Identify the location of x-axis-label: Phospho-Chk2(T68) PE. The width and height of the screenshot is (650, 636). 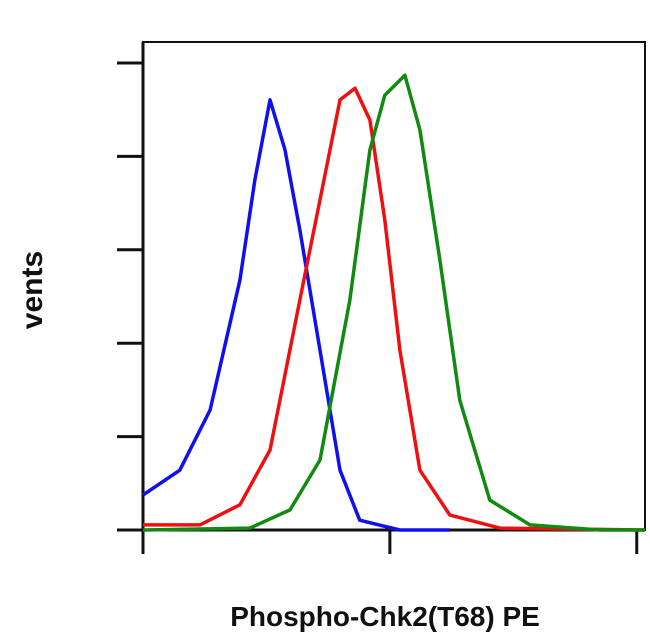
(385, 616).